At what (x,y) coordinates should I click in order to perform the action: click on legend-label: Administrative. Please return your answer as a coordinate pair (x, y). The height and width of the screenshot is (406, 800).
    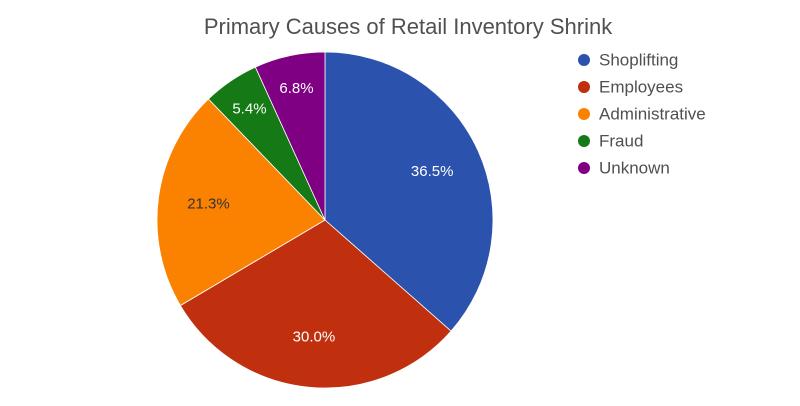
    Looking at the image, I should click on (652, 114).